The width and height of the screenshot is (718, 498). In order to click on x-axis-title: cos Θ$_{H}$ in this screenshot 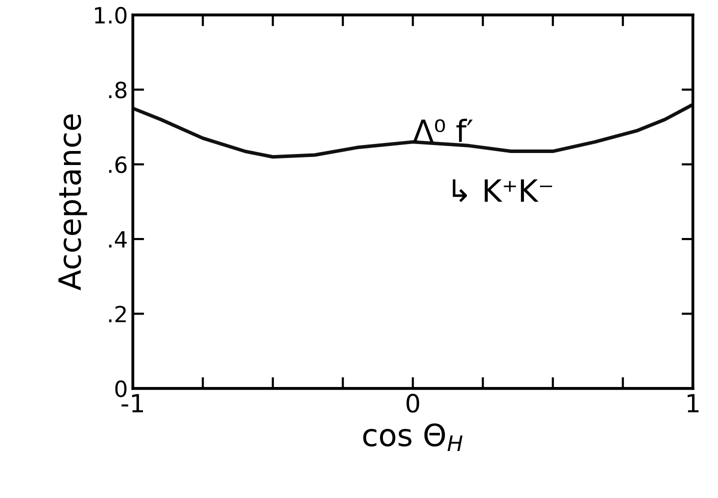, I will do `click(412, 437)`.